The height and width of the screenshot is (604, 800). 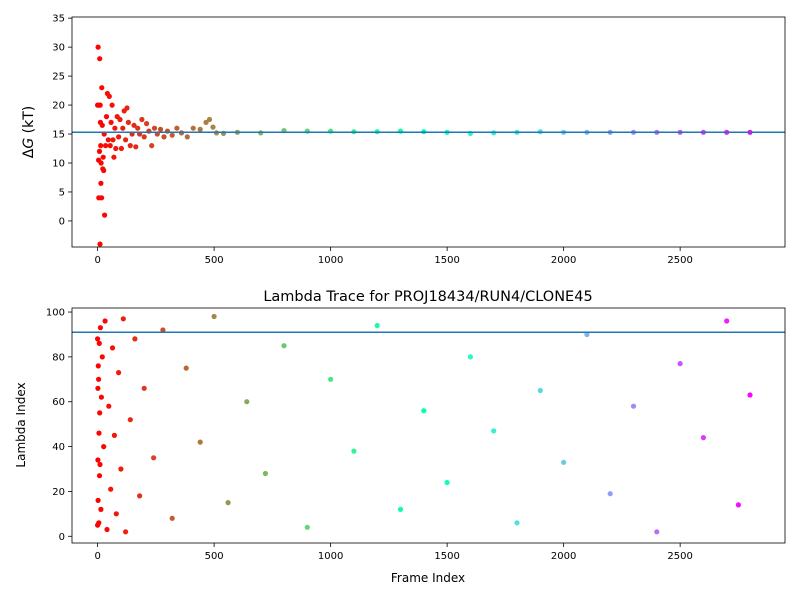 What do you see at coordinates (29, 143) in the screenshot?
I see `g-variable: G` at bounding box center [29, 143].